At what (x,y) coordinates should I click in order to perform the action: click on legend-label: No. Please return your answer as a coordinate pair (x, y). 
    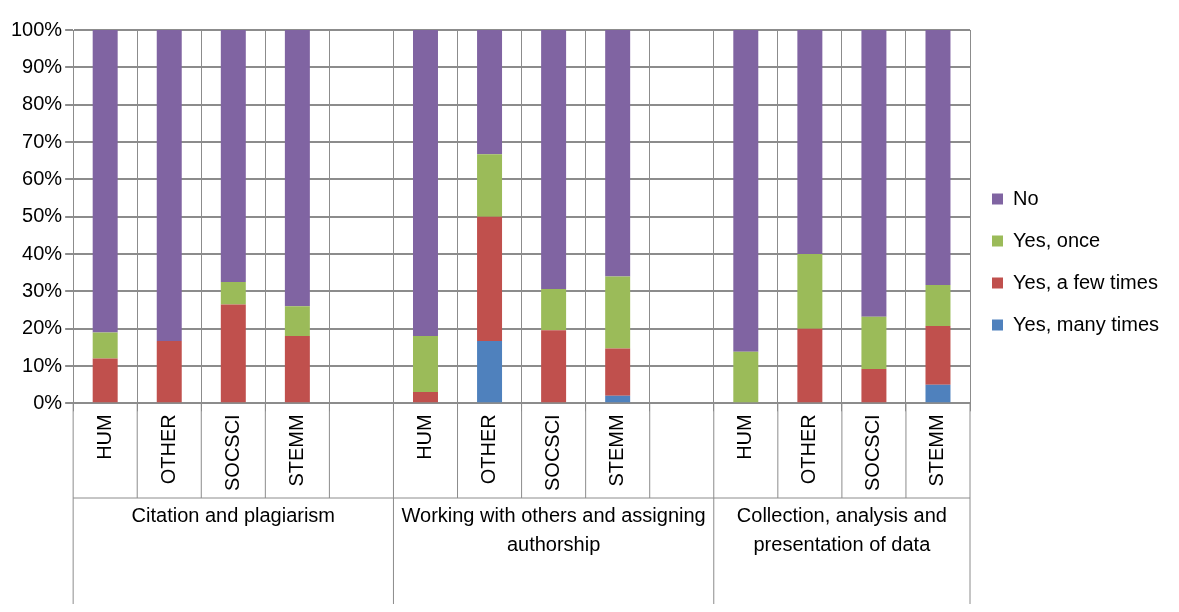
    Looking at the image, I should click on (1026, 197).